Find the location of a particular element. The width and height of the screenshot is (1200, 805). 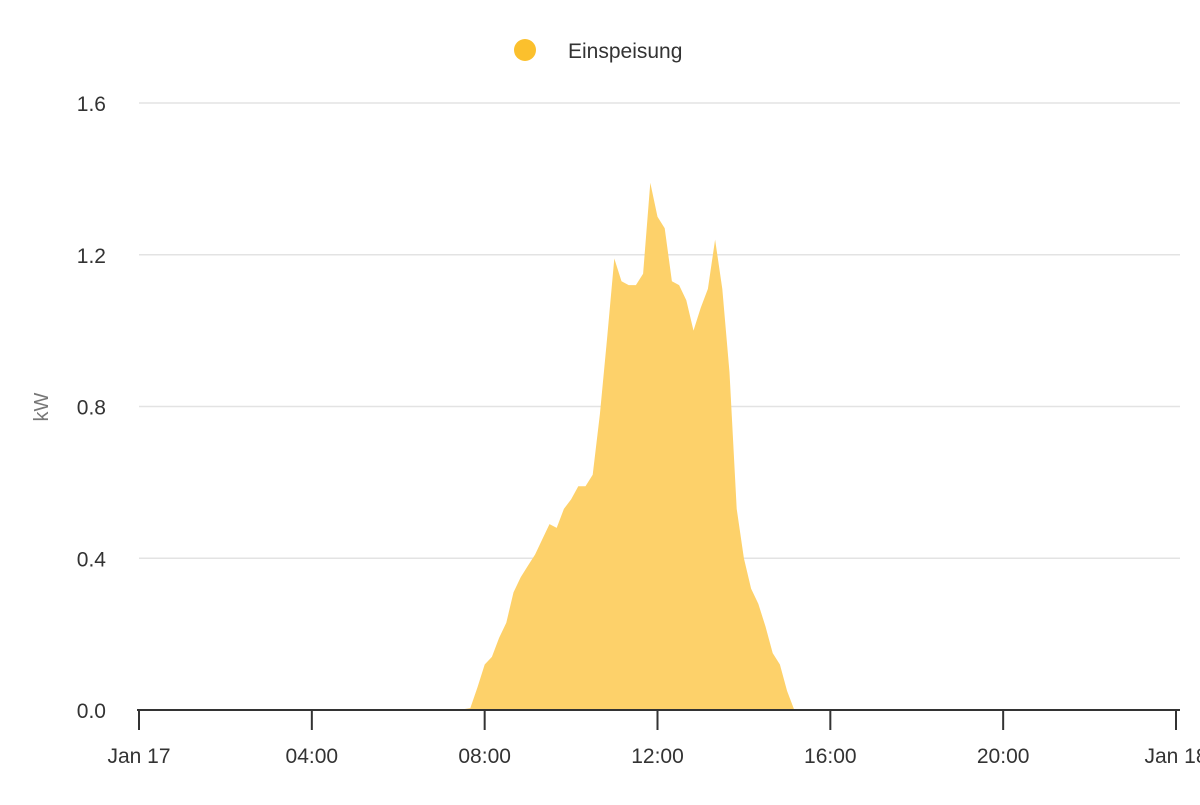

y-tick-label: 0.4 is located at coordinates (92, 559).